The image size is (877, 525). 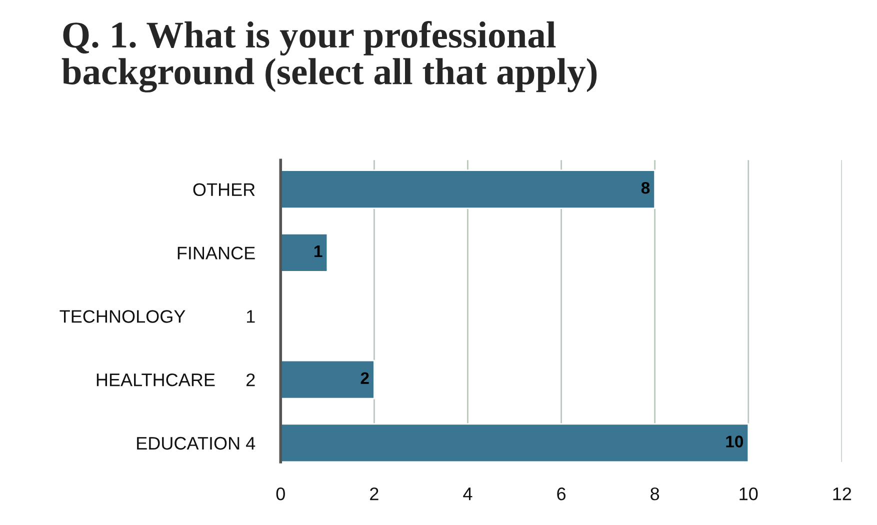 I want to click on x-tick-label: 6, so click(x=561, y=493).